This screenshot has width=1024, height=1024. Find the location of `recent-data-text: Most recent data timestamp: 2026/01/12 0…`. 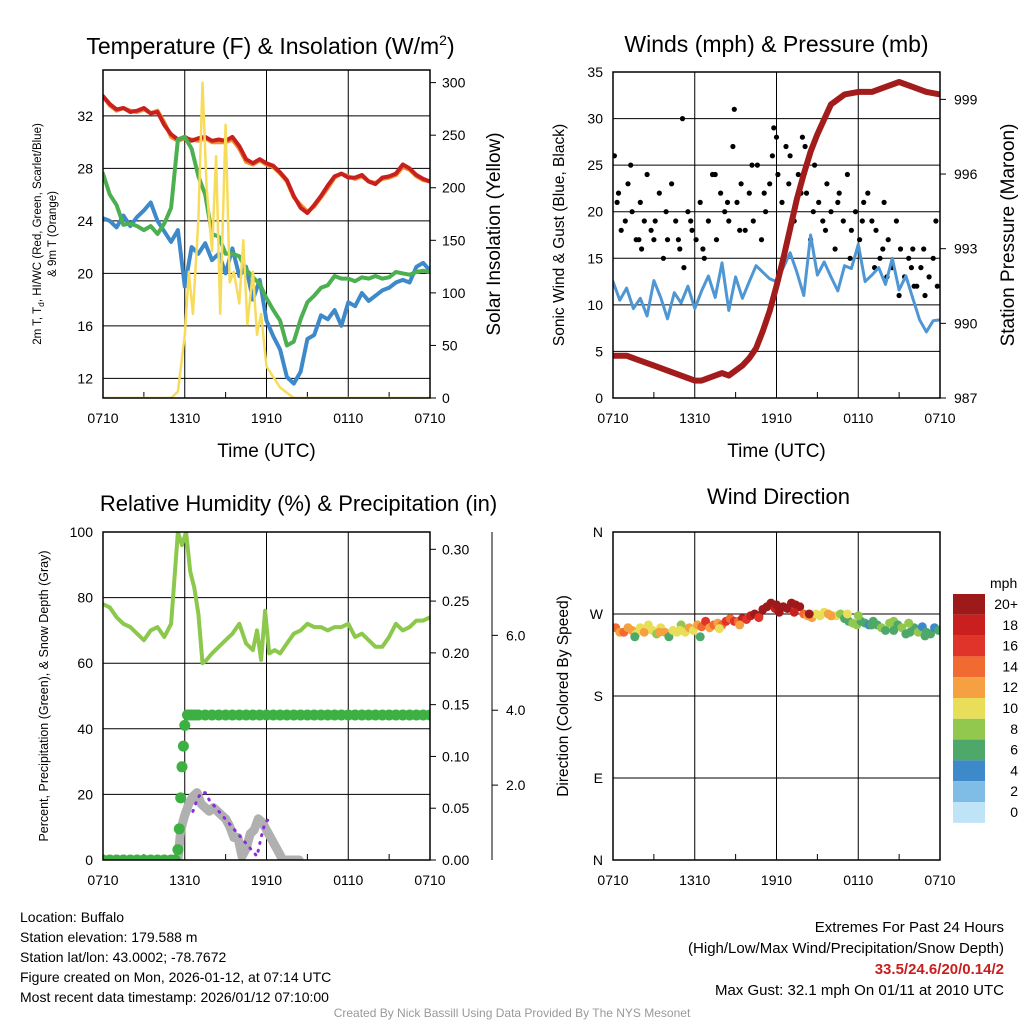

recent-data-text: Most recent data timestamp: 2026/01/12 0… is located at coordinates (174, 997).